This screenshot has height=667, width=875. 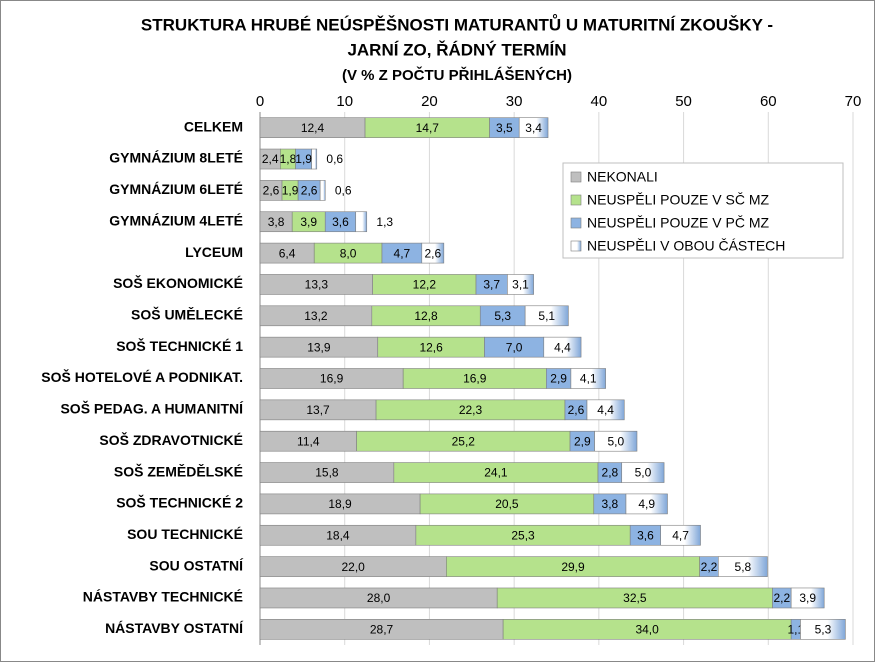 I want to click on value-label: 22,0, so click(x=354, y=567).